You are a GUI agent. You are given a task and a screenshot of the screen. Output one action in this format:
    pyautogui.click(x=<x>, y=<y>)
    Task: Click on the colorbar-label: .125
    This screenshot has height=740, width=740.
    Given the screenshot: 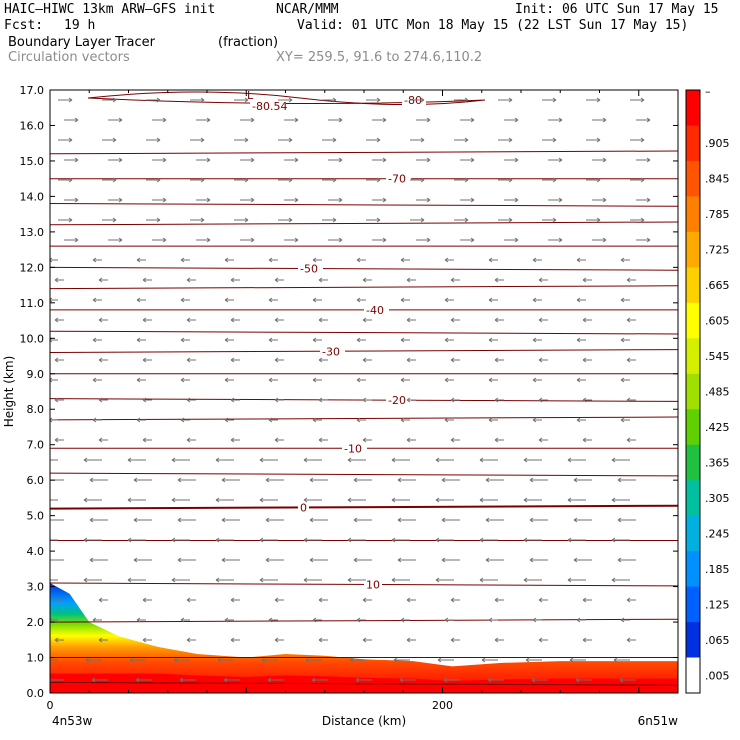 What is the action you would take?
    pyautogui.click(x=717, y=604)
    